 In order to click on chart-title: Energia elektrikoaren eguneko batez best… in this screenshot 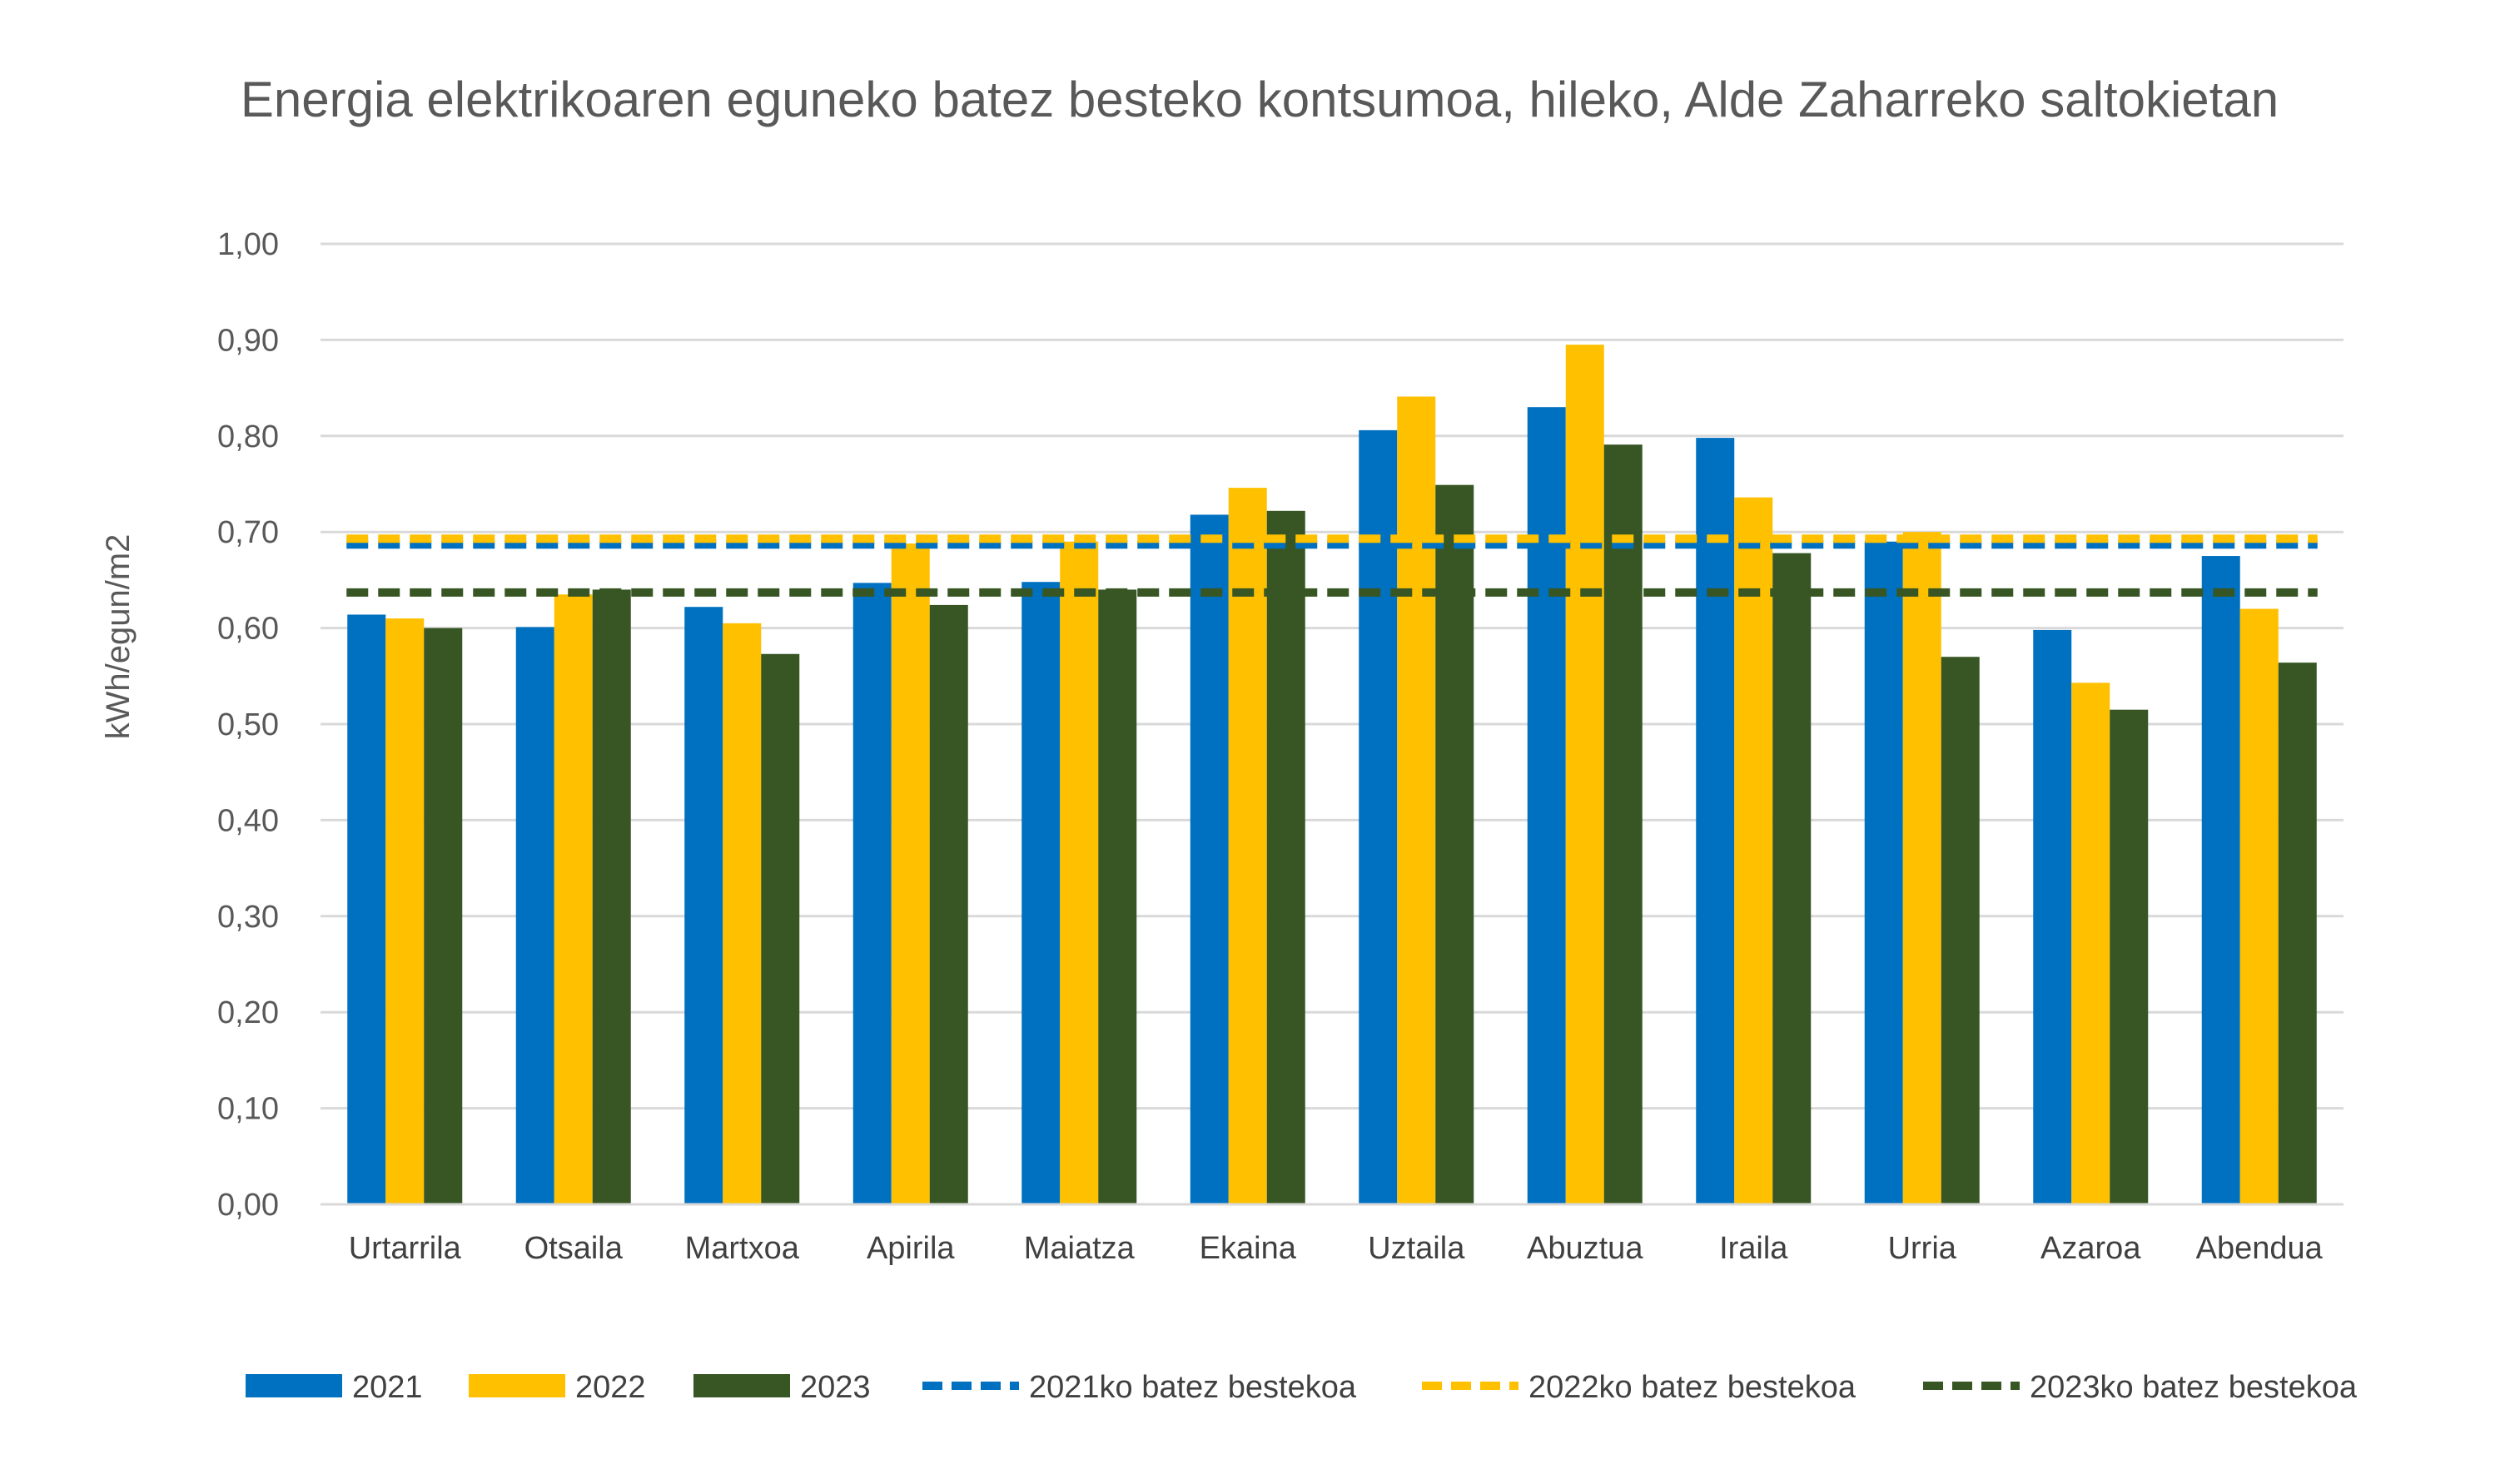, I will do `click(1260, 99)`.